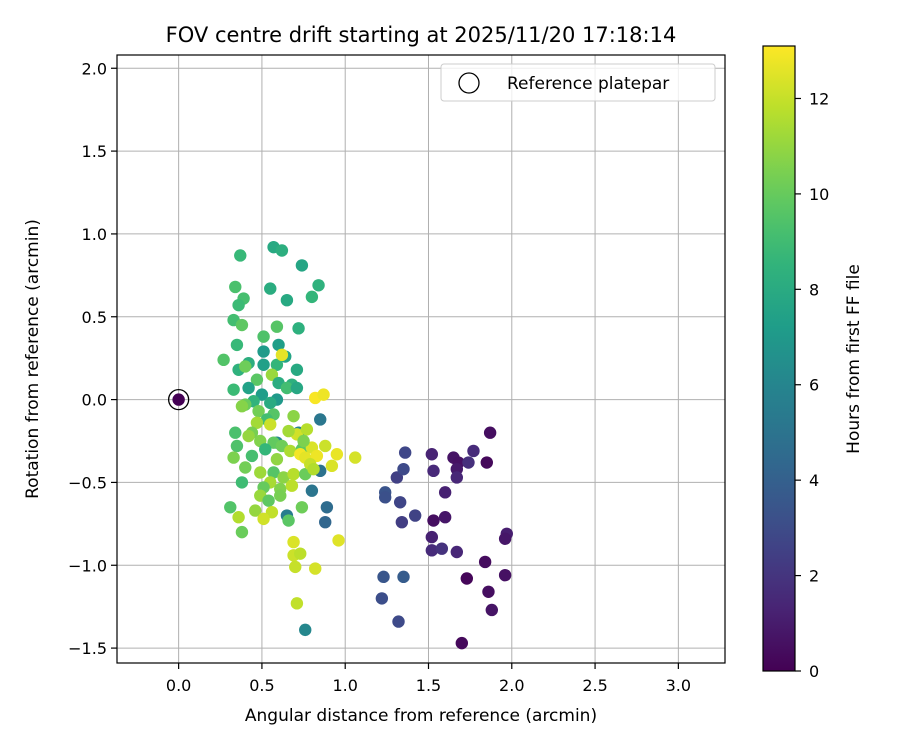 The image size is (900, 750). Describe the element at coordinates (94, 151) in the screenshot. I see `y-tick-label: 1.5` at that location.